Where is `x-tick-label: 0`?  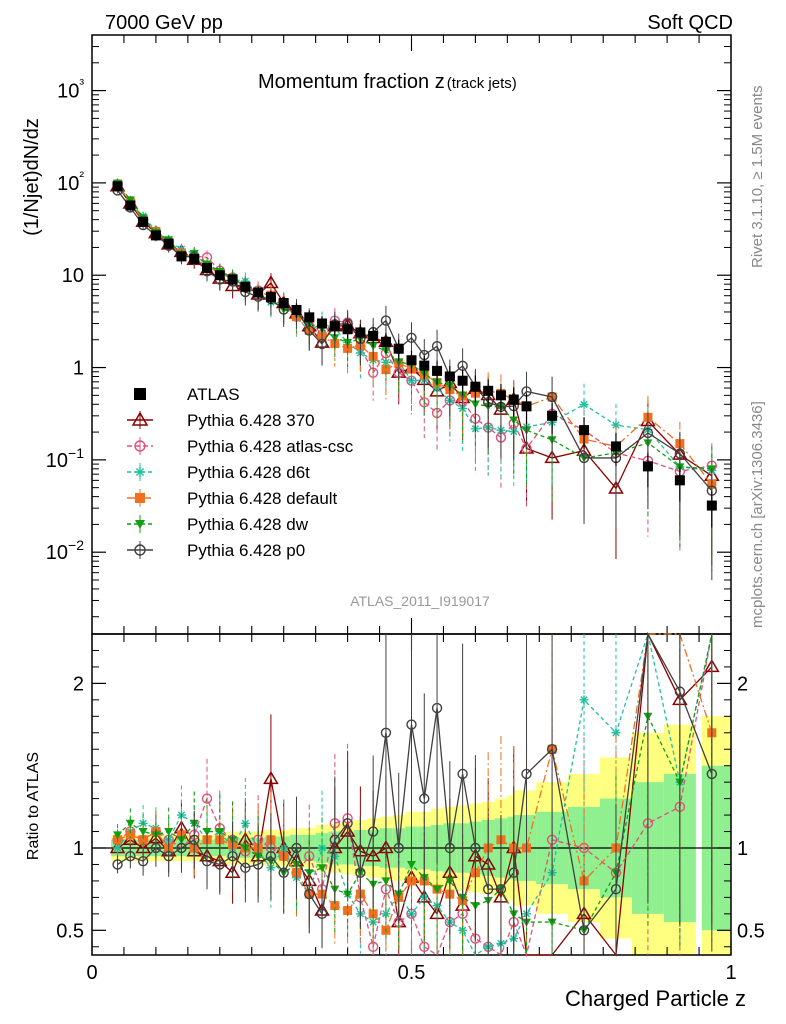
x-tick-label: 0 is located at coordinates (91, 973).